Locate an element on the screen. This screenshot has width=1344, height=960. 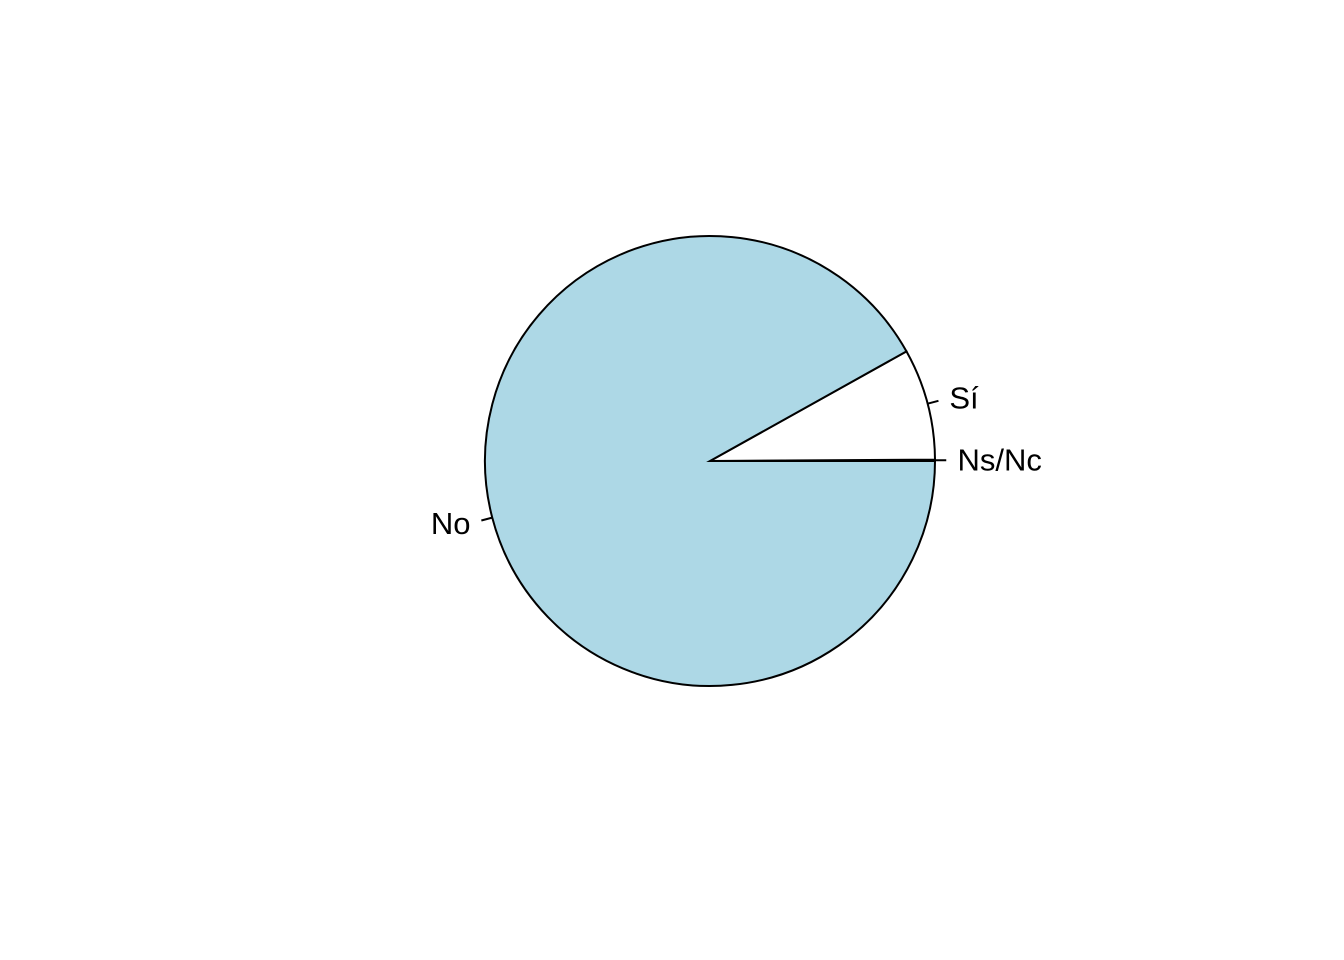
pie-slice-label: Sí is located at coordinates (964, 397).